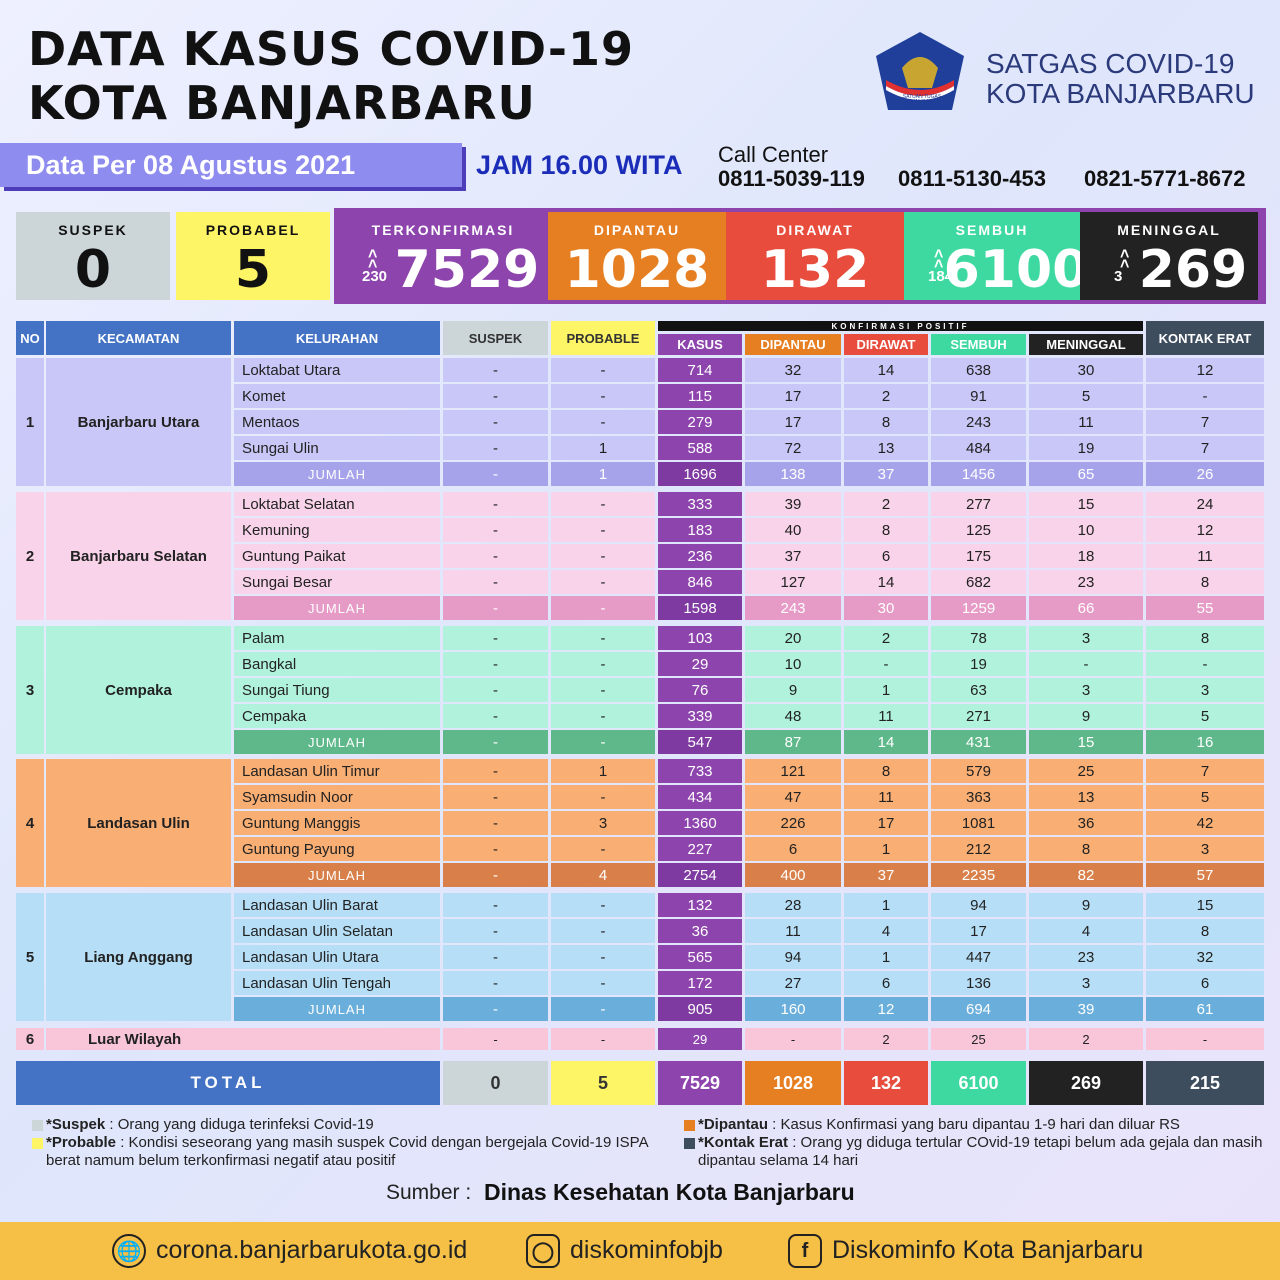 The image size is (1280, 1280). I want to click on cell: 37, so click(793, 556).